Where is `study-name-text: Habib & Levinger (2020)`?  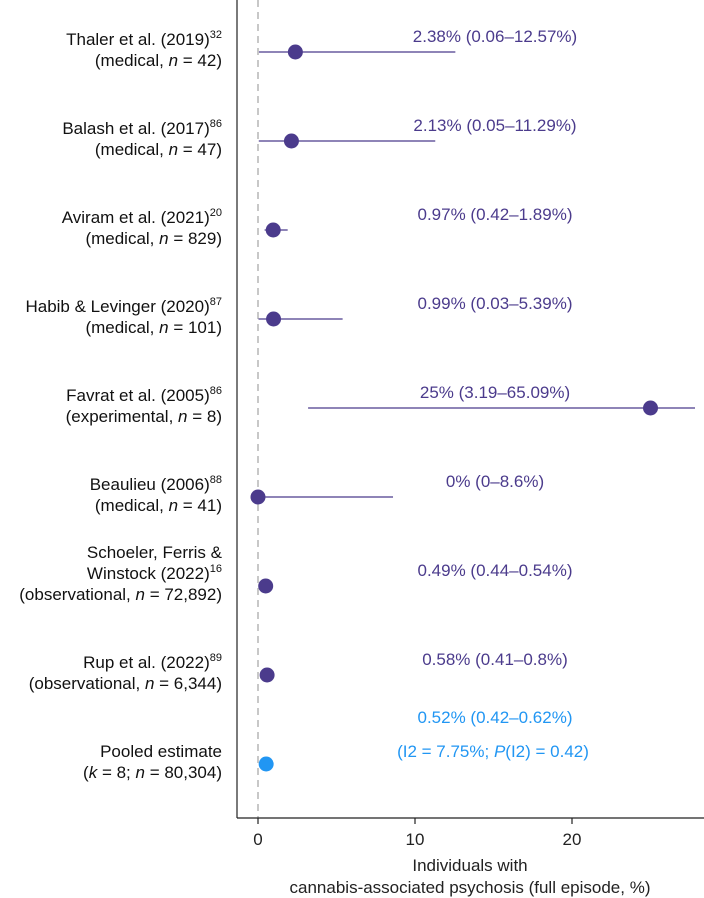 study-name-text: Habib & Levinger (2020) is located at coordinates (117, 306).